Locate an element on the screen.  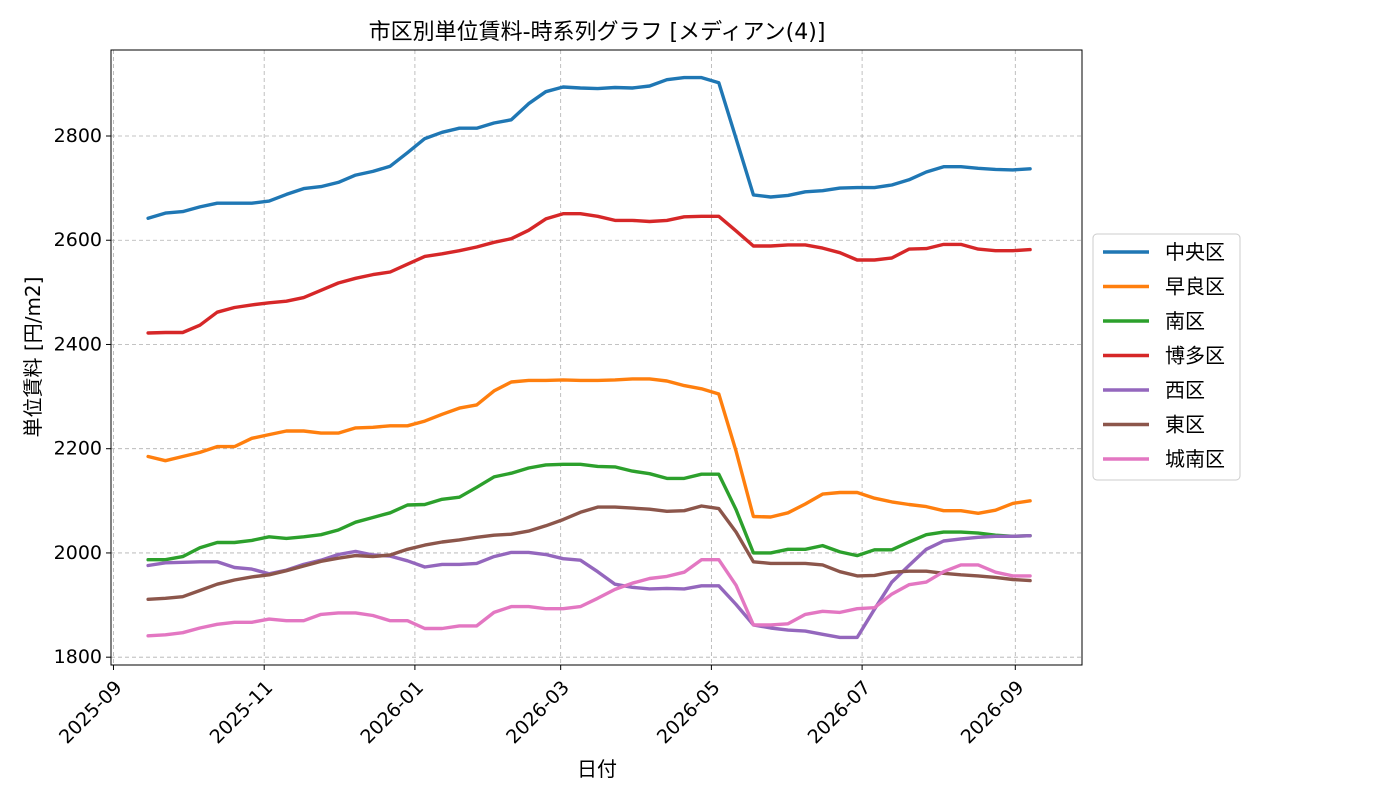
x-axis-label: 日付 is located at coordinates (597, 769).